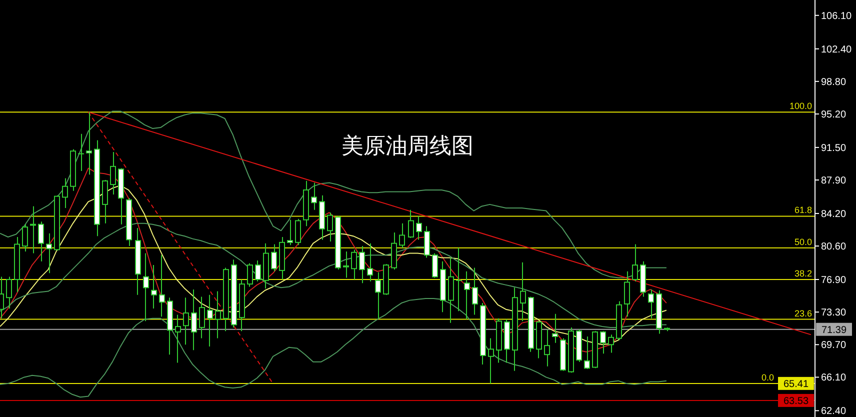 This screenshot has width=856, height=417. I want to click on ref-line-label: 63.53, so click(796, 401).